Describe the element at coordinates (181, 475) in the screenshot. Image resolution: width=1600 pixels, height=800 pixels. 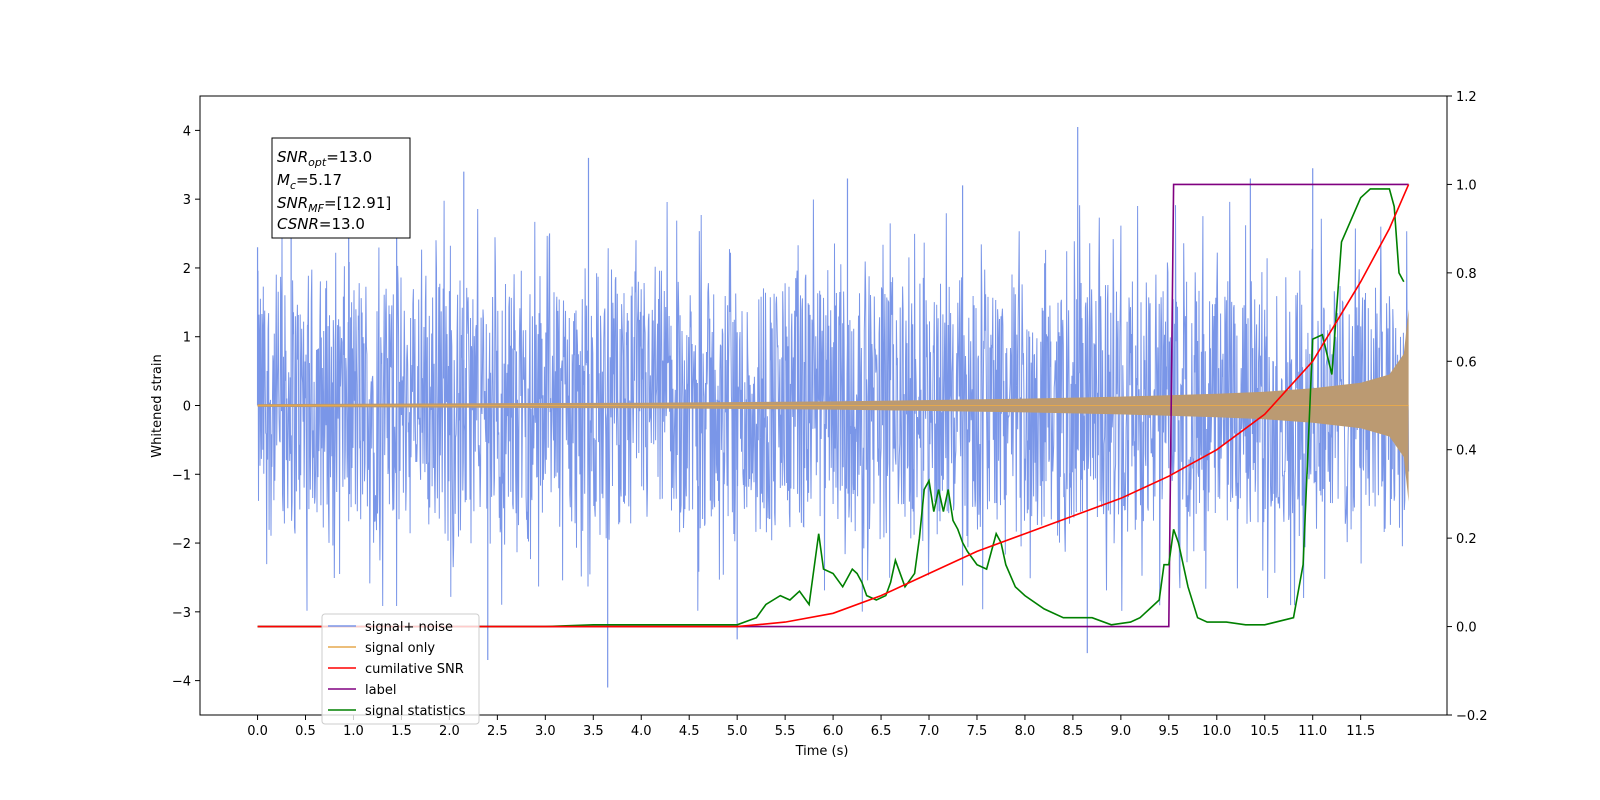
I see `y-left-tick-label: −1` at that location.